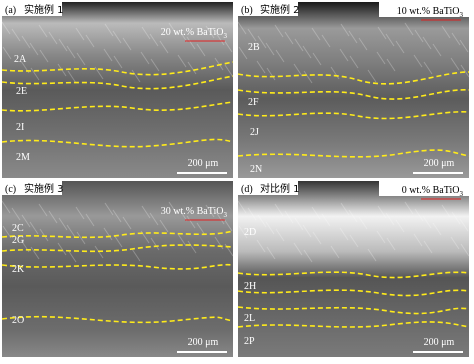 The width and height of the screenshot is (474, 364). What do you see at coordinates (44, 188) in the screenshot?
I see `panel-title: 实施例 3` at bounding box center [44, 188].